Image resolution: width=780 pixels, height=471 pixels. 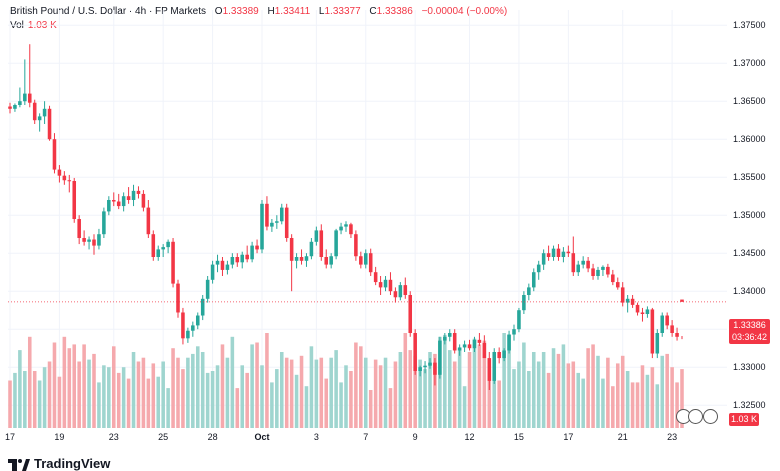 What do you see at coordinates (749, 63) in the screenshot?
I see `price-tick-label: 1.37000` at bounding box center [749, 63].